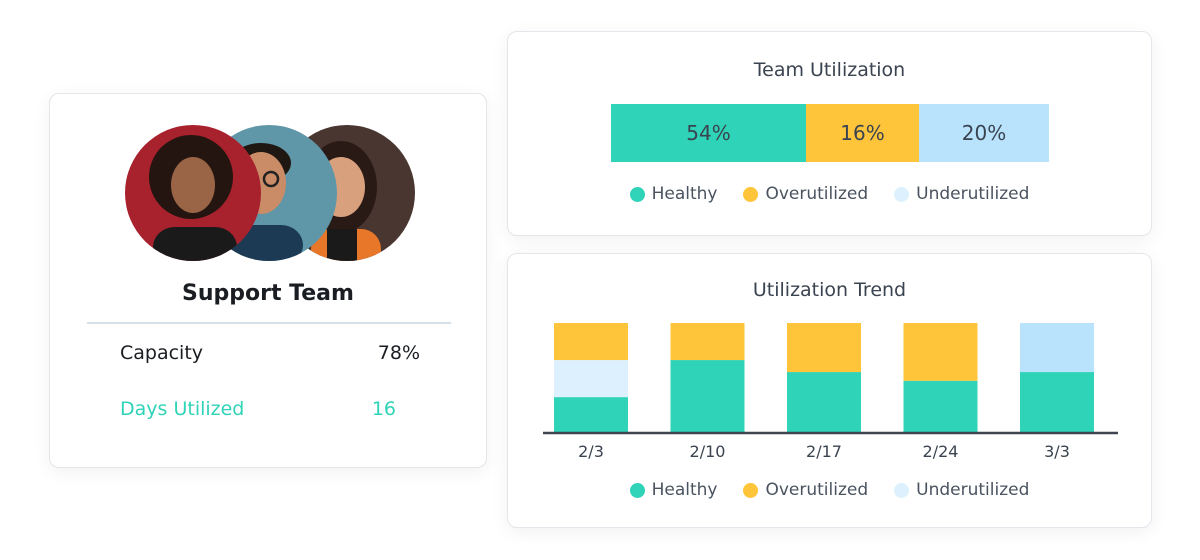  Describe the element at coordinates (708, 451) in the screenshot. I see `x-tick-label: 2/10` at that location.